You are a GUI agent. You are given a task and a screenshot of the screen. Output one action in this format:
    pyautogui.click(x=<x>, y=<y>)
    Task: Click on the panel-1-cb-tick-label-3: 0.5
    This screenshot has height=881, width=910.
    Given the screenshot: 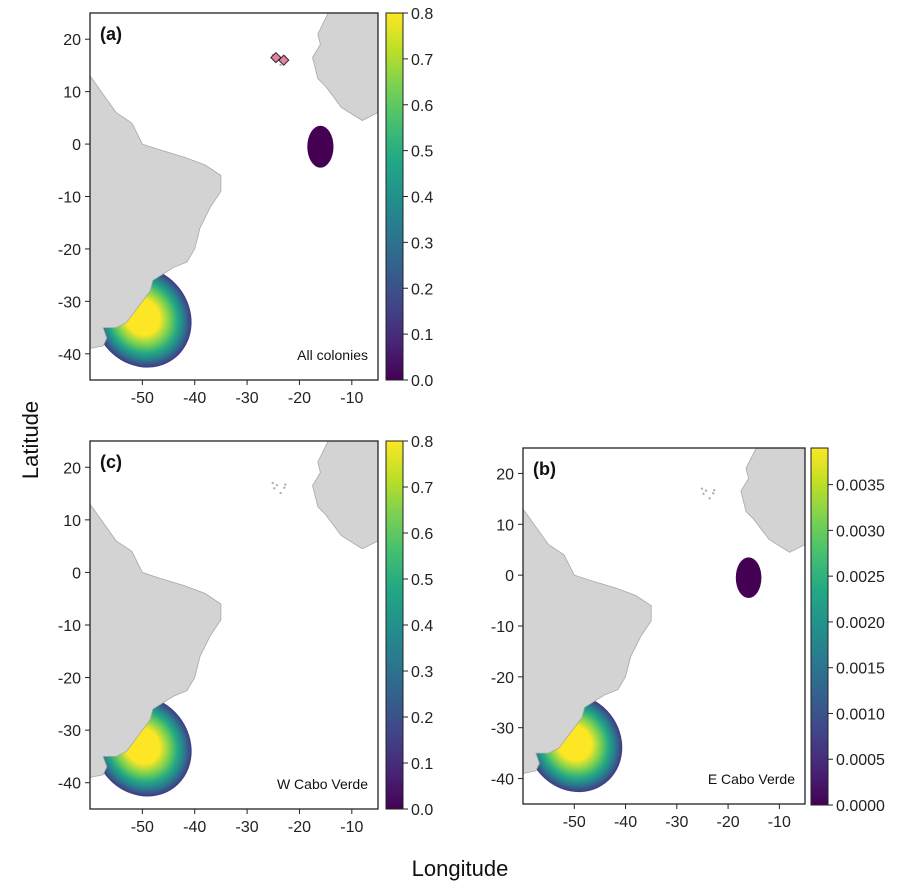 What is the action you would take?
    pyautogui.click(x=422, y=580)
    